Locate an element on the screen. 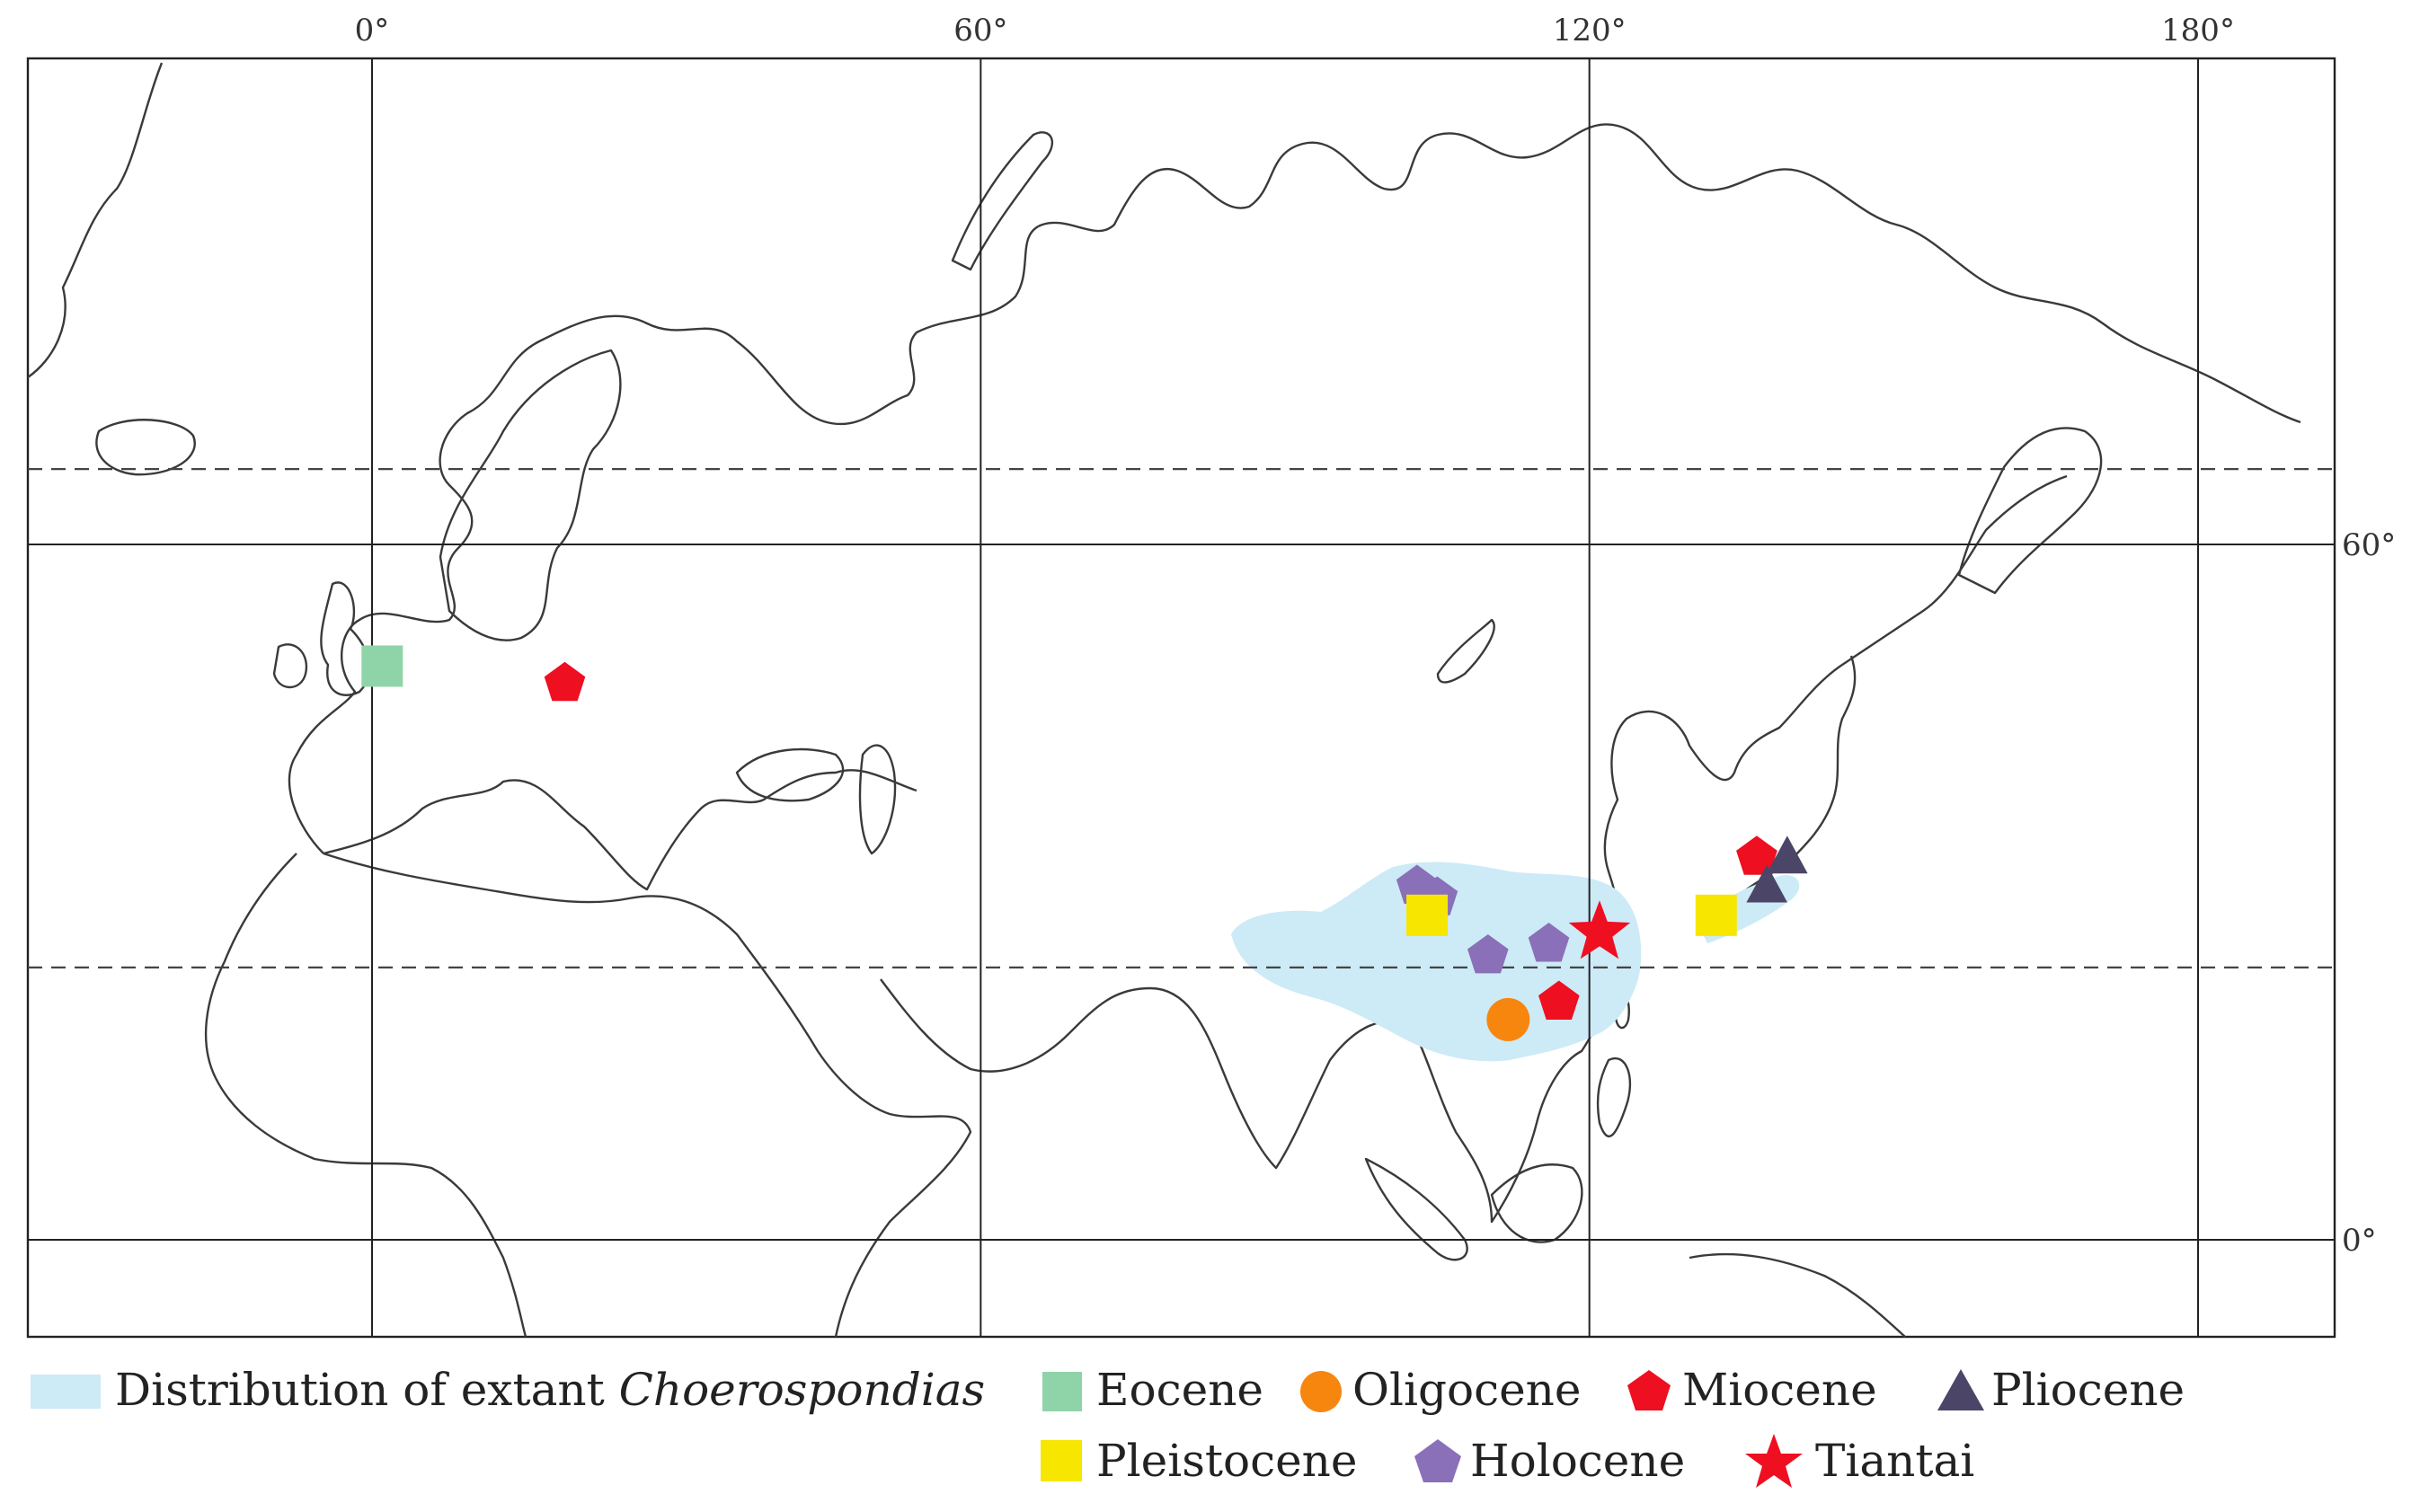  marker-tiantai is located at coordinates (1599, 930).